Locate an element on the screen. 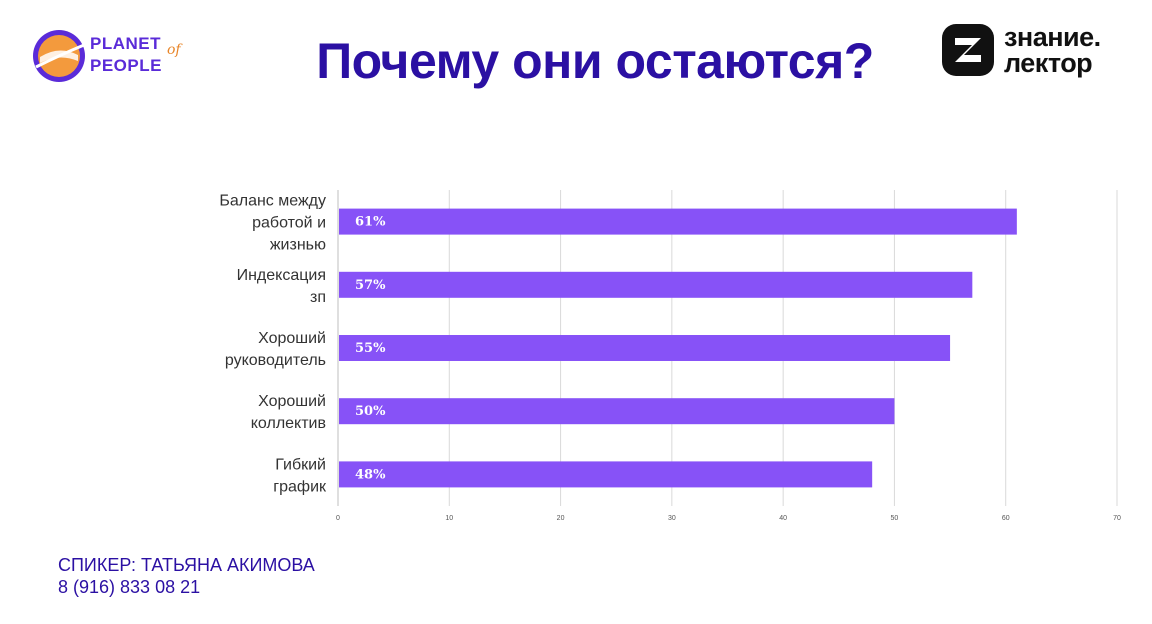 The image size is (1152, 624). category-label: Индексация is located at coordinates (281, 275).